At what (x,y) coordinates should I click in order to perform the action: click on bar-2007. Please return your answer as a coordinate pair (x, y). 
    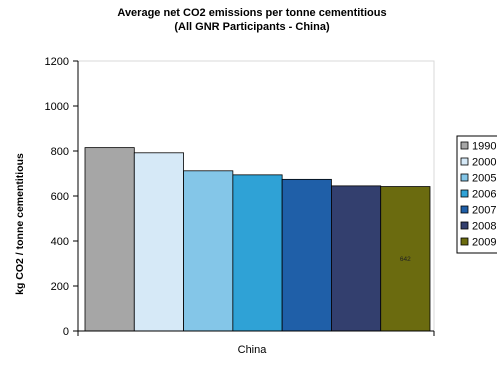
    Looking at the image, I should click on (306, 255).